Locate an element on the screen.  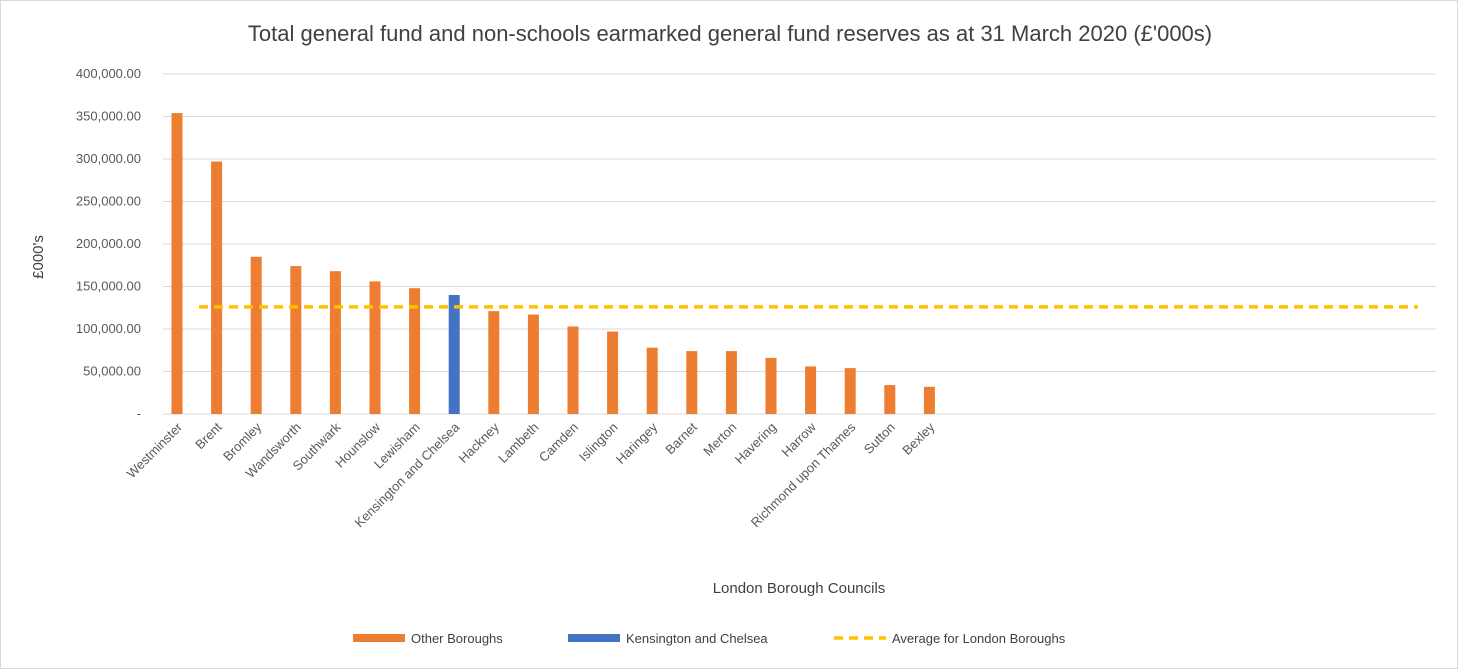
y-tick-label: - is located at coordinates (139, 413).